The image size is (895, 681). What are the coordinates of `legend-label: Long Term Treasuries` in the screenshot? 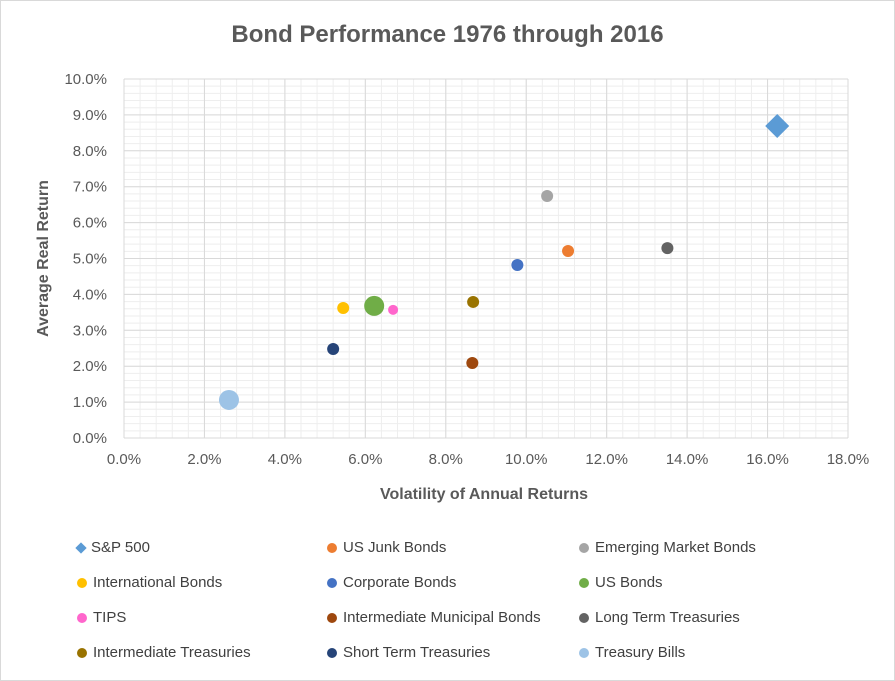 It's located at (667, 617).